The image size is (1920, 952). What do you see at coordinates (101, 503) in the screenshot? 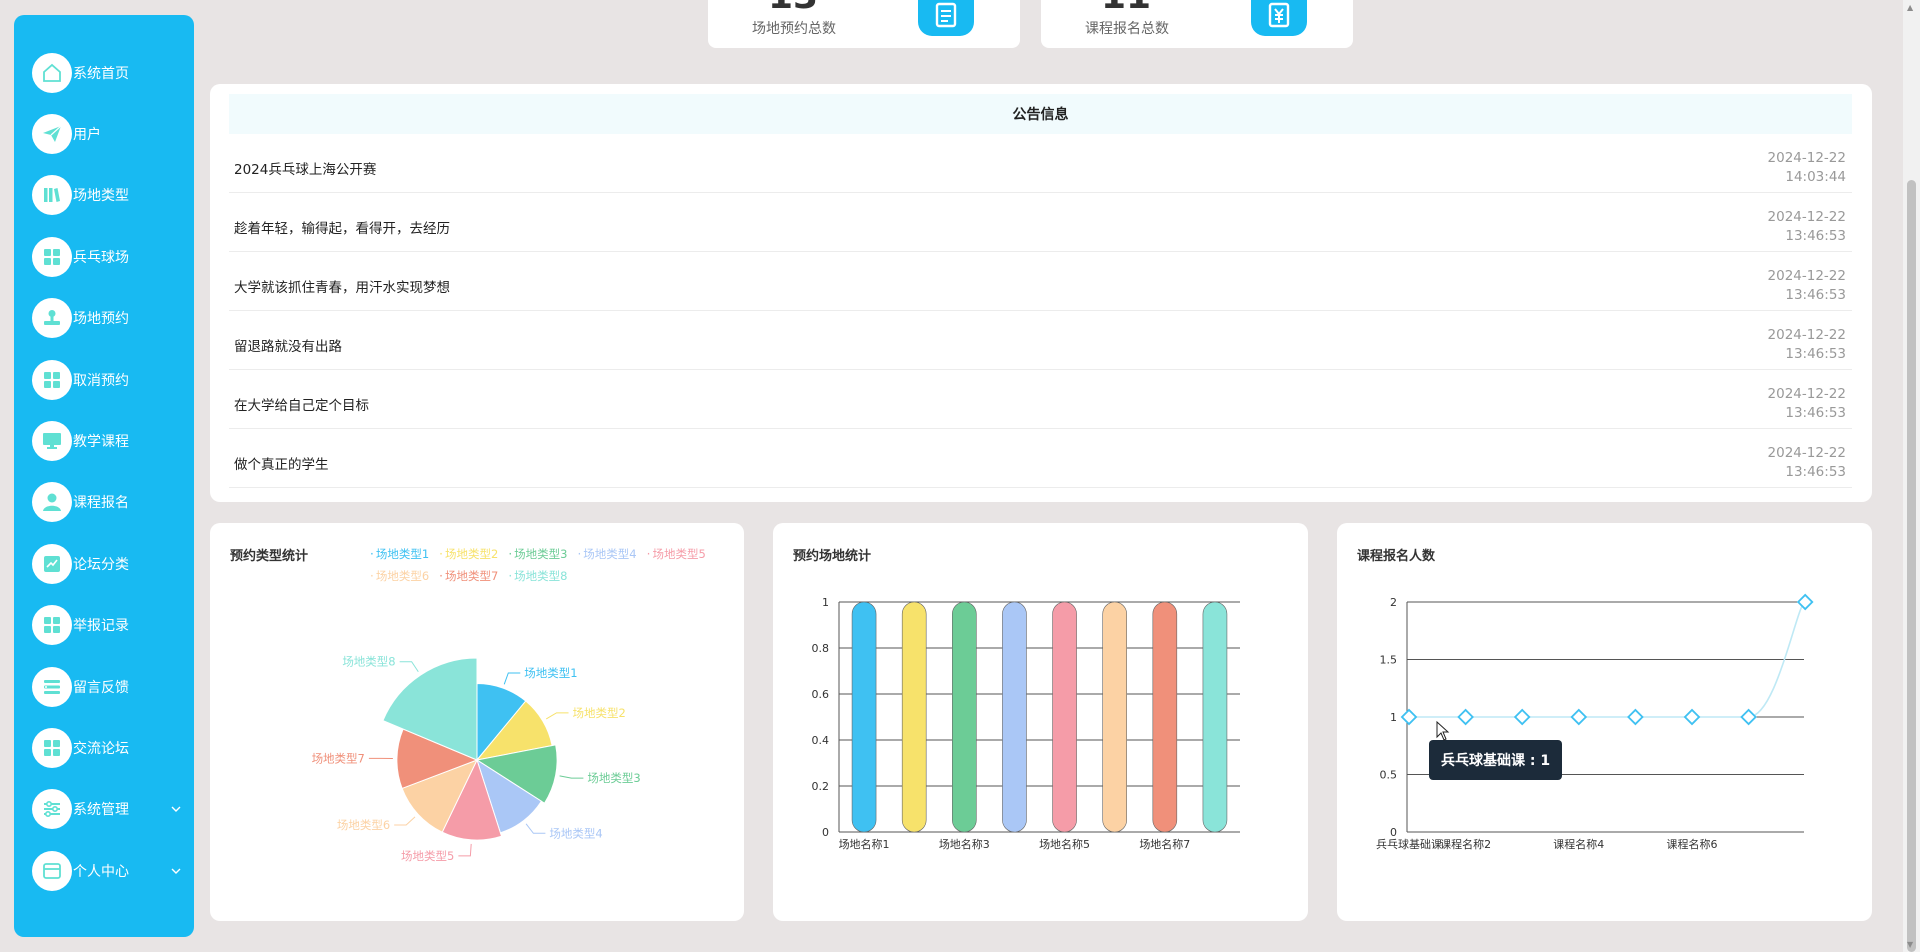
I see `sidebar-item-label: 课程报名` at bounding box center [101, 503].